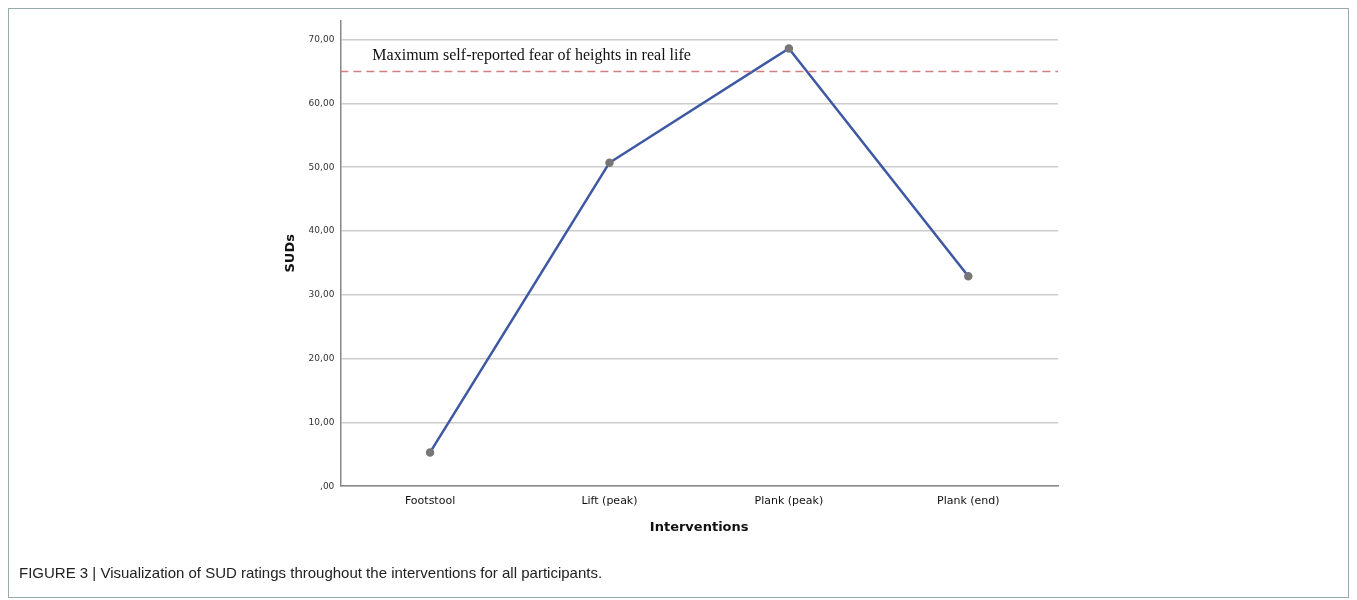  What do you see at coordinates (321, 230) in the screenshot?
I see `y-tick-label: 40,00` at bounding box center [321, 230].